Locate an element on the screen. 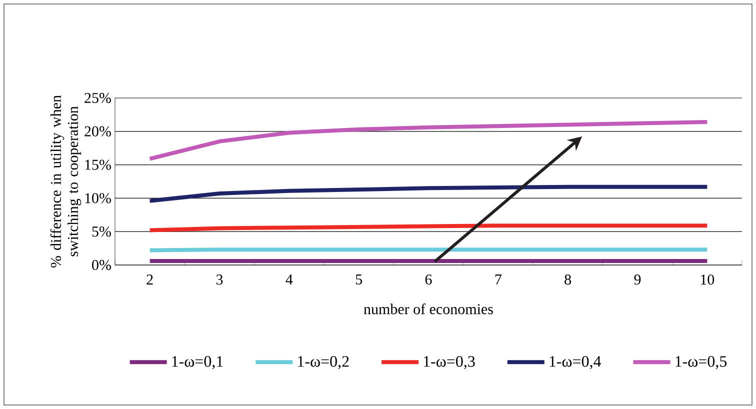  y-tick-label: 10% is located at coordinates (98, 198).